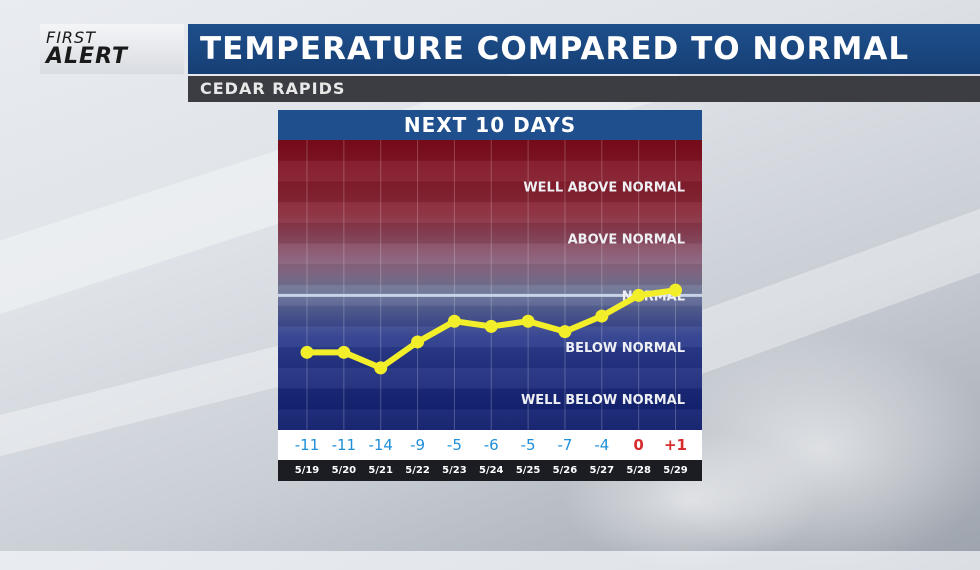 The image size is (980, 570). What do you see at coordinates (380, 470) in the screenshot?
I see `date-label: 5/21` at bounding box center [380, 470].